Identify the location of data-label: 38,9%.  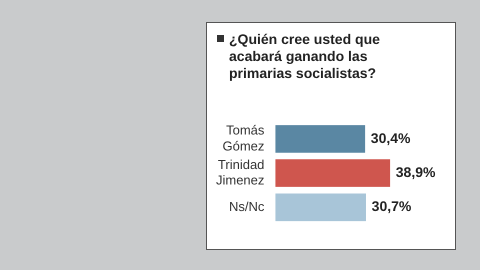
(416, 172).